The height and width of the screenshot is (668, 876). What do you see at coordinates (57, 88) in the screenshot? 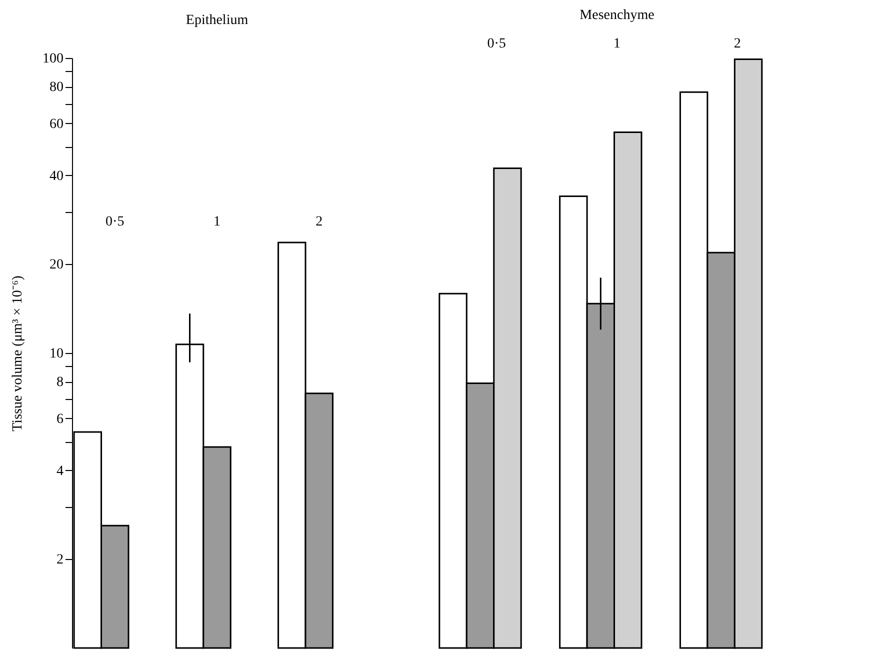
I see `y-tick-label: 80` at bounding box center [57, 88].